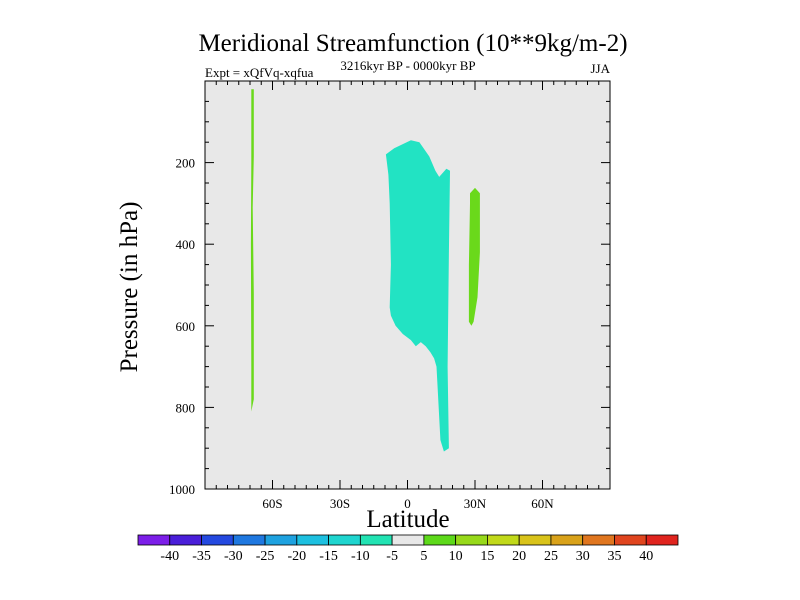 This screenshot has width=800, height=600. Describe the element at coordinates (296, 556) in the screenshot. I see `colorbar-label: -20` at that location.